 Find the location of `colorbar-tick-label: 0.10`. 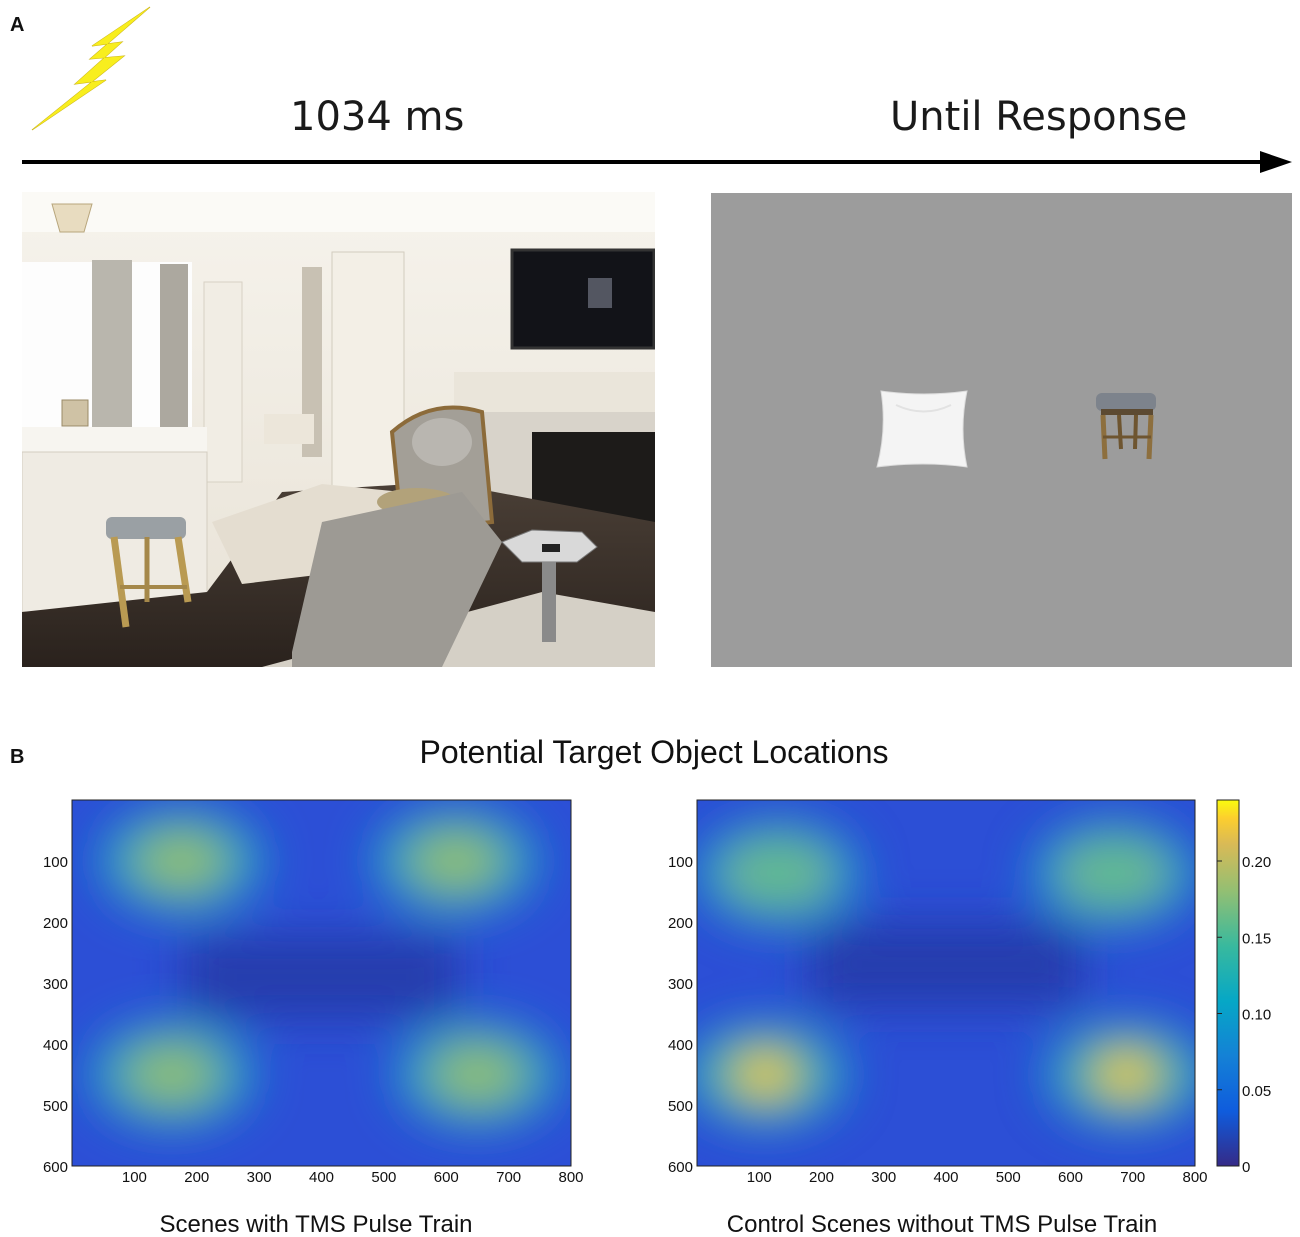

colorbar-tick-label: 0.10 is located at coordinates (1256, 1015).